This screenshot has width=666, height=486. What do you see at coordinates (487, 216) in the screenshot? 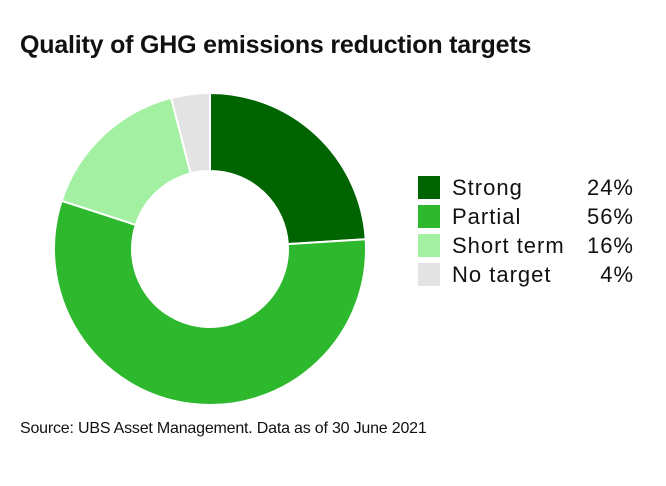
I see `legend-label-partial: Partial` at bounding box center [487, 216].